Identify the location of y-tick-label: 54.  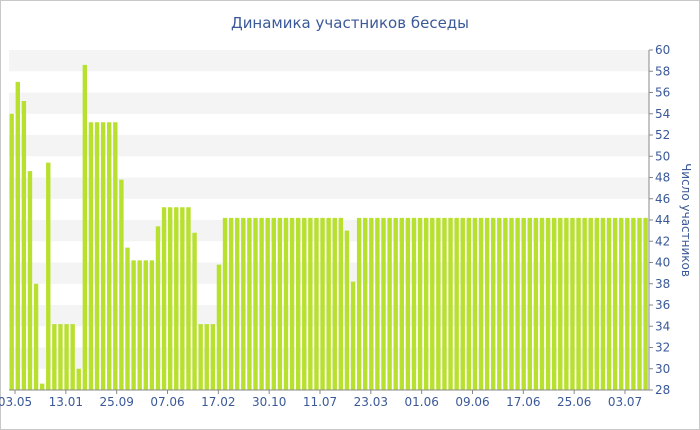
(662, 114).